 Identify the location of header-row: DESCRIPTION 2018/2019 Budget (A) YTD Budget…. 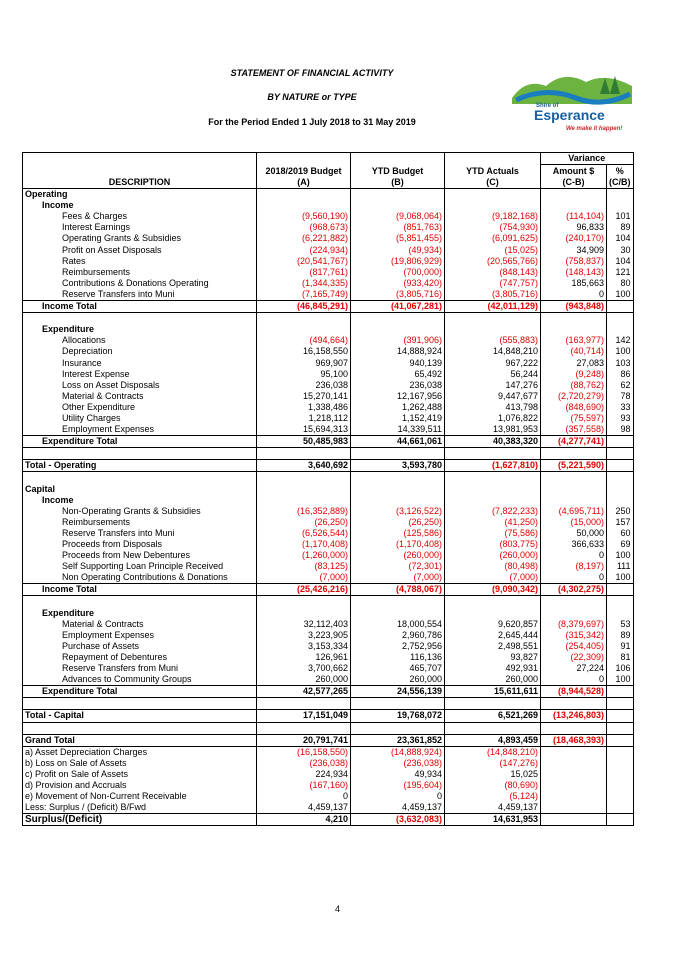
(328, 177).